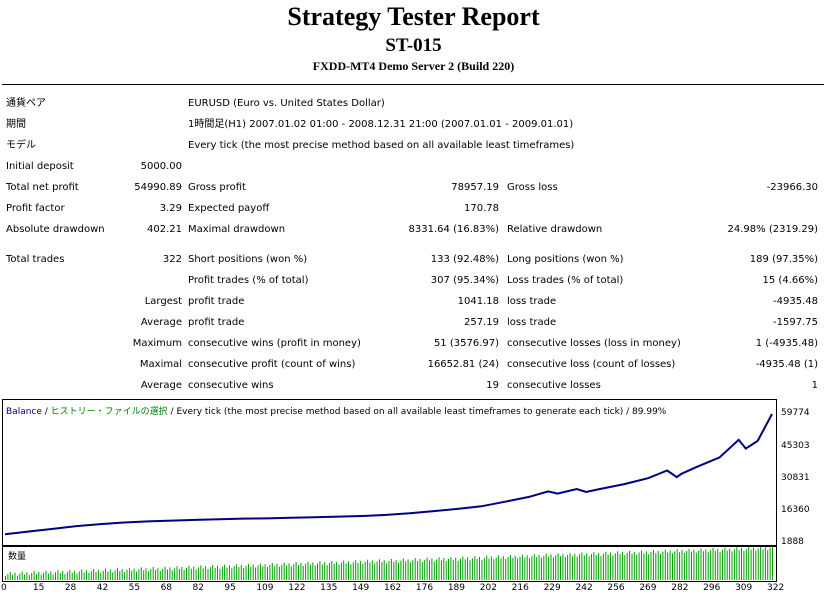 This screenshot has height=597, width=827. Describe the element at coordinates (265, 588) in the screenshot. I see `xtick-label: 109` at that location.